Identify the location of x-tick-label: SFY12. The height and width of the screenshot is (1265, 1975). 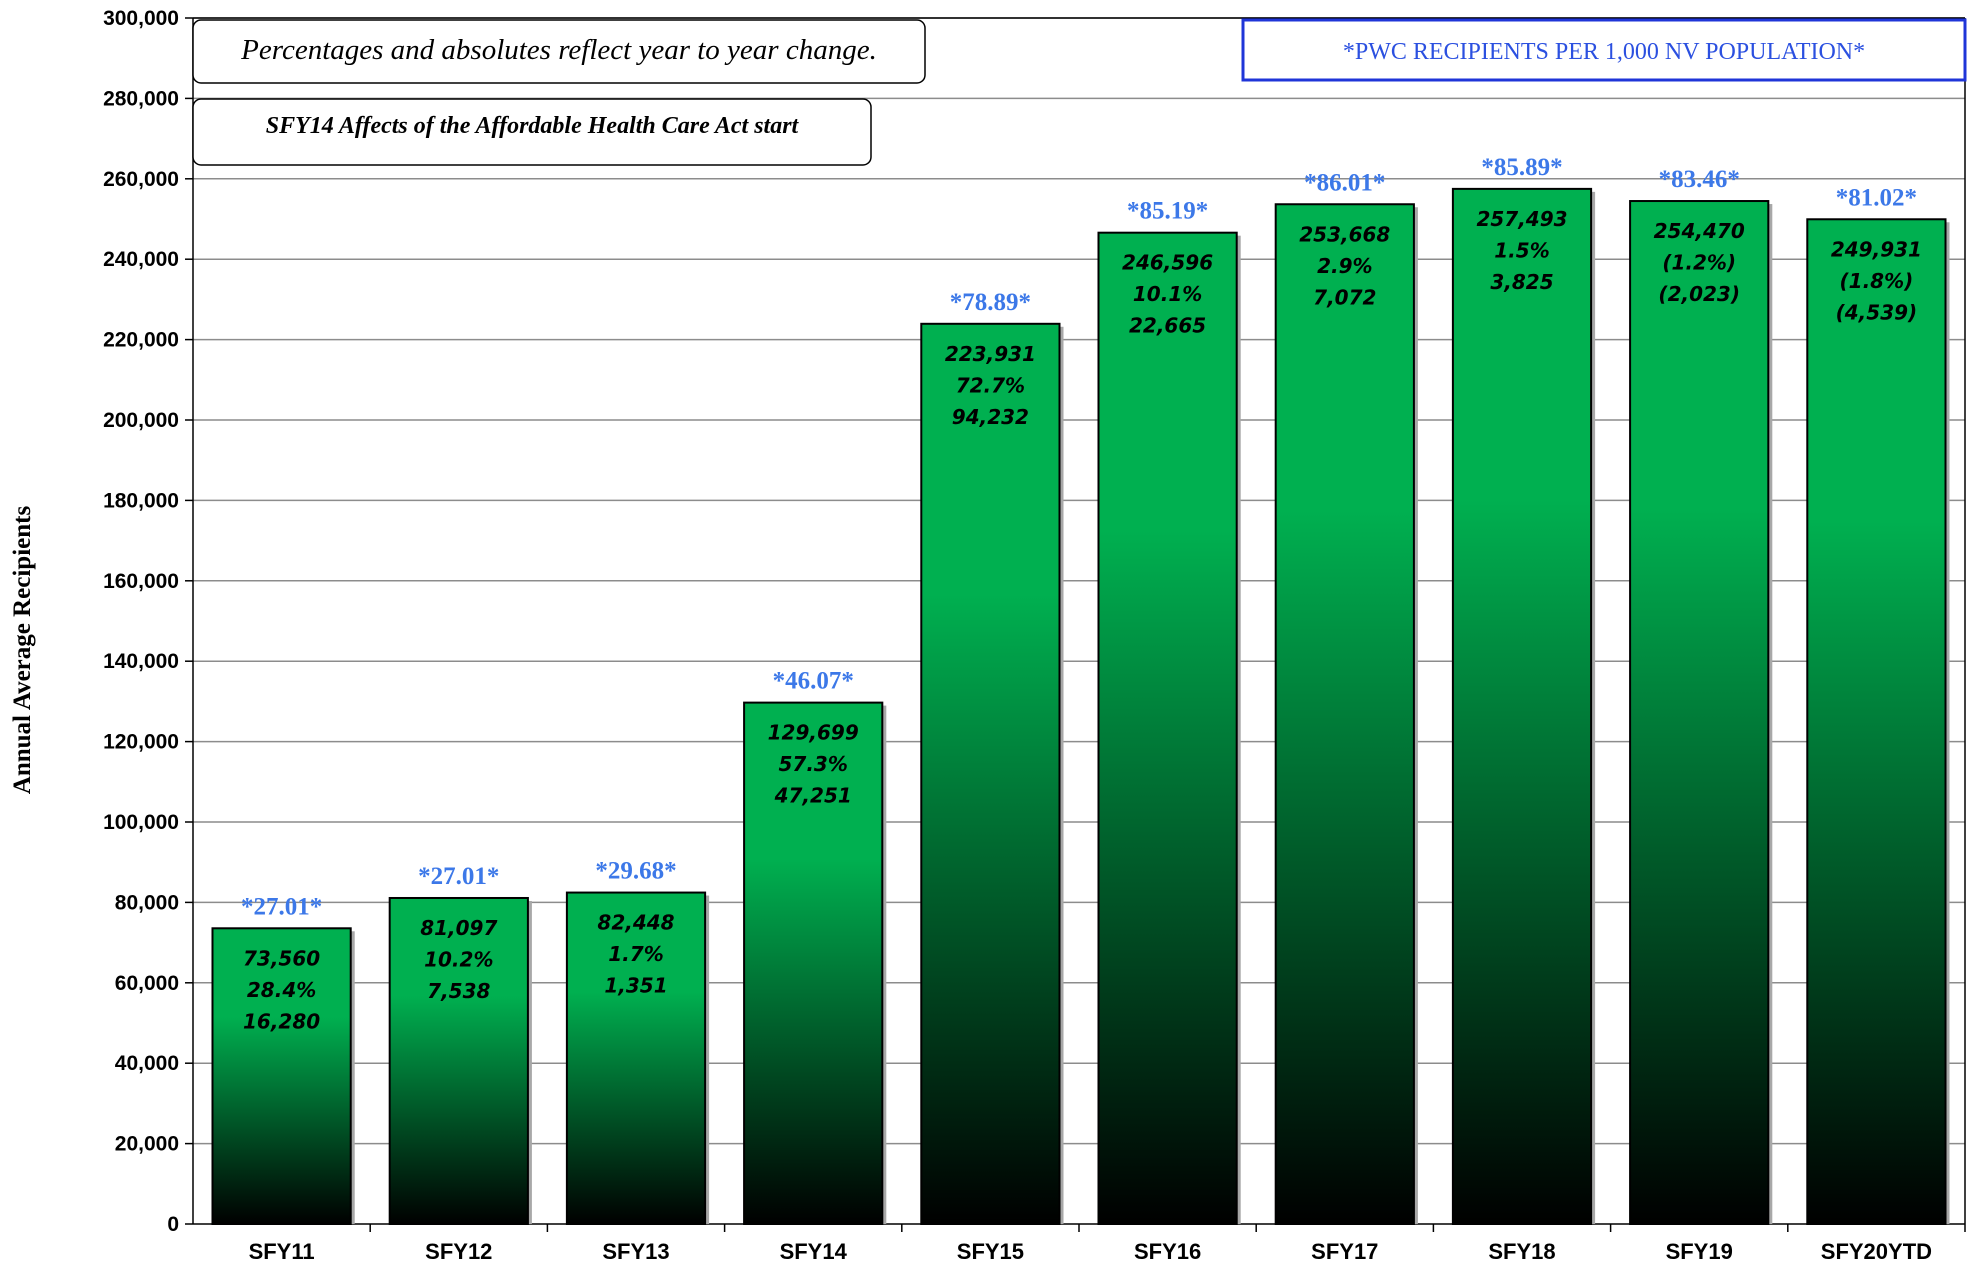
(458, 1251).